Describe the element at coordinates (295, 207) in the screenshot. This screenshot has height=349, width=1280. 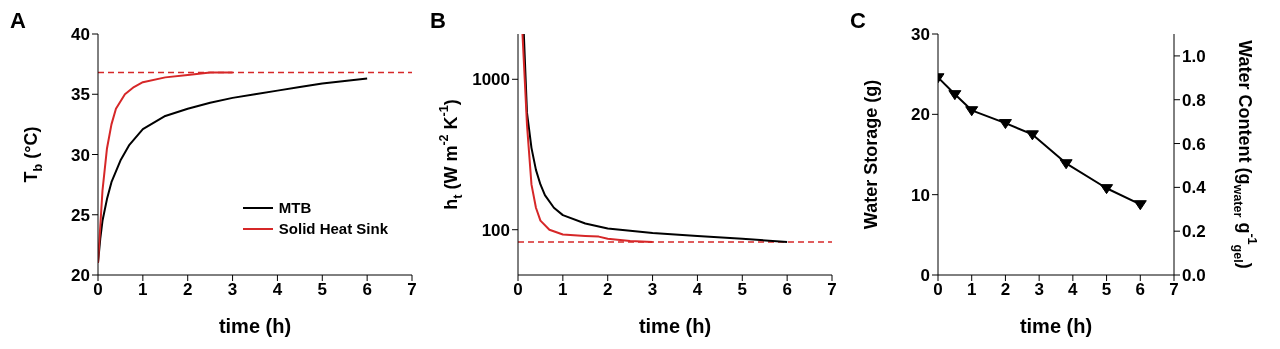
I see `legend-label: MTB` at that location.